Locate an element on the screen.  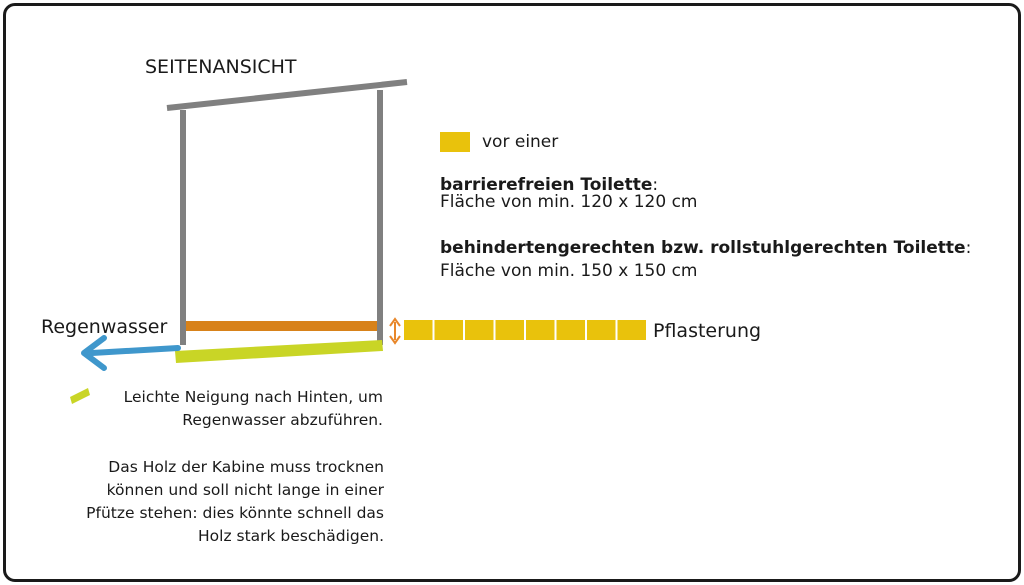
sloped-base is located at coordinates (279, 351).